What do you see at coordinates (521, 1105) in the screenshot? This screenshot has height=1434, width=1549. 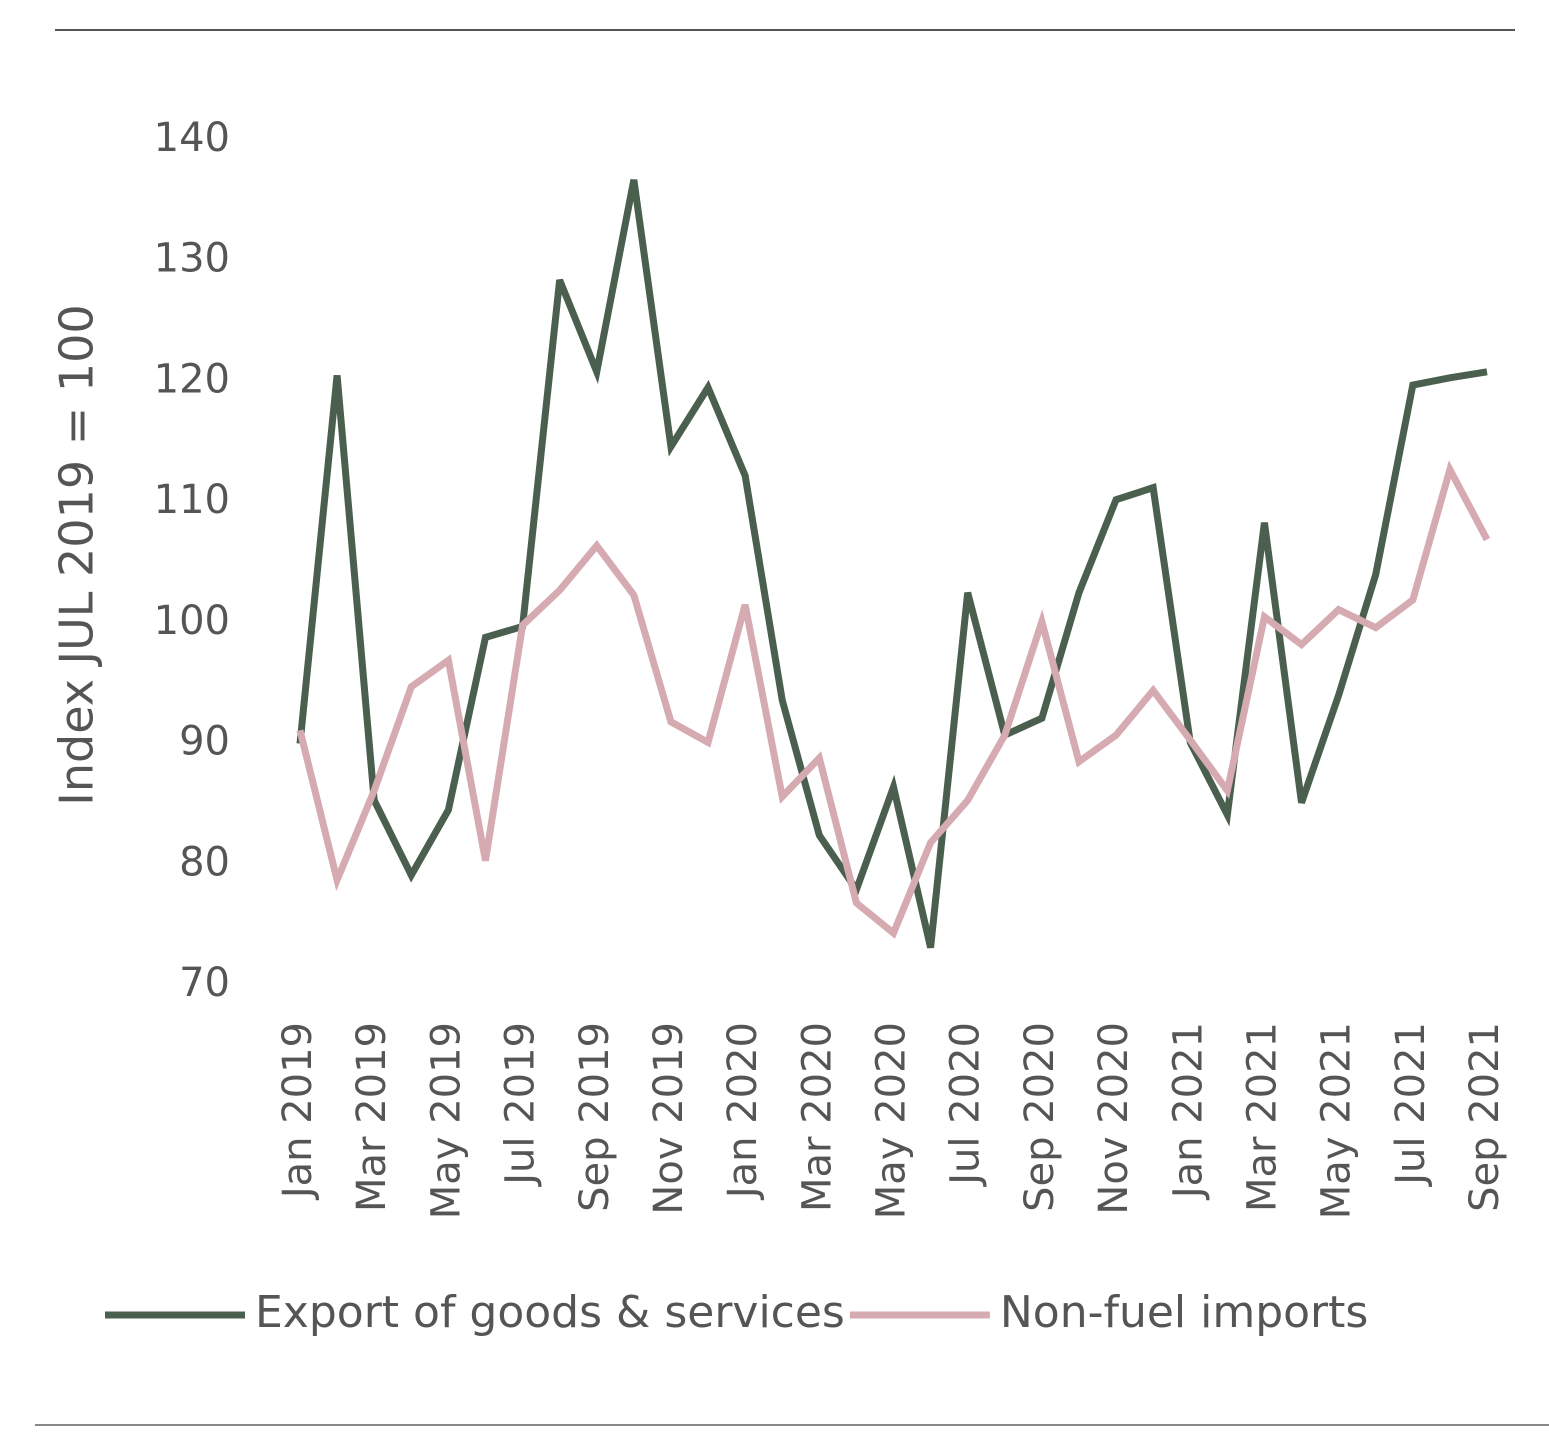 I see `x-tick-label: Jul 2019` at bounding box center [521, 1105].